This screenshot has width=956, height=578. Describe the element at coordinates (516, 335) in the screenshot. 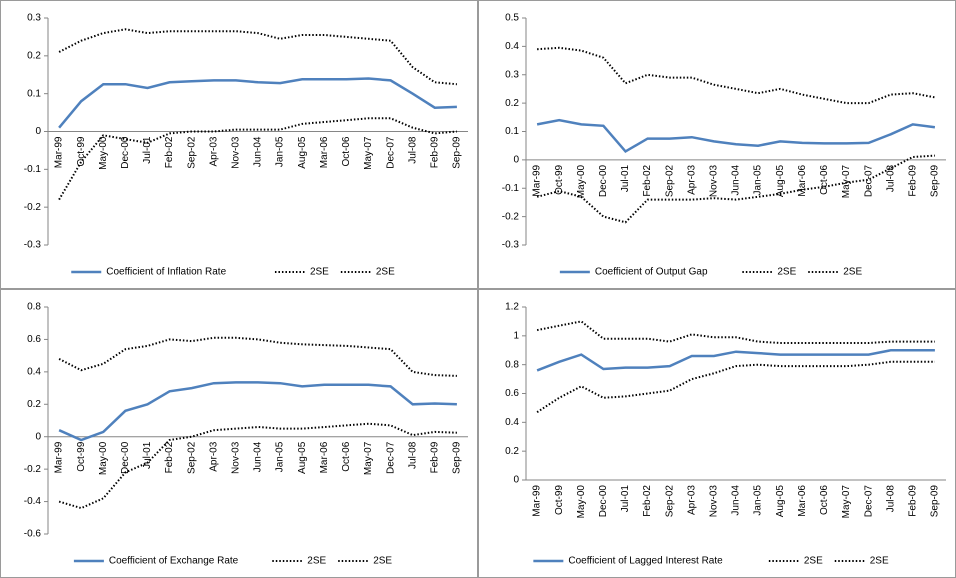

I see `y-tick-label: 1` at that location.